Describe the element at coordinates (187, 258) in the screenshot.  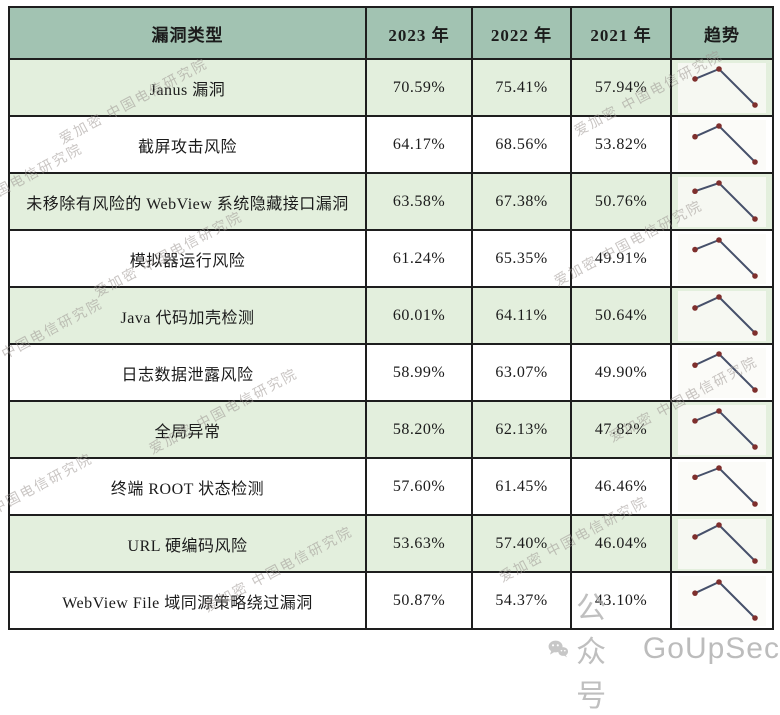
I see `vuln-type-cell: 模拟器运行风险` at that location.